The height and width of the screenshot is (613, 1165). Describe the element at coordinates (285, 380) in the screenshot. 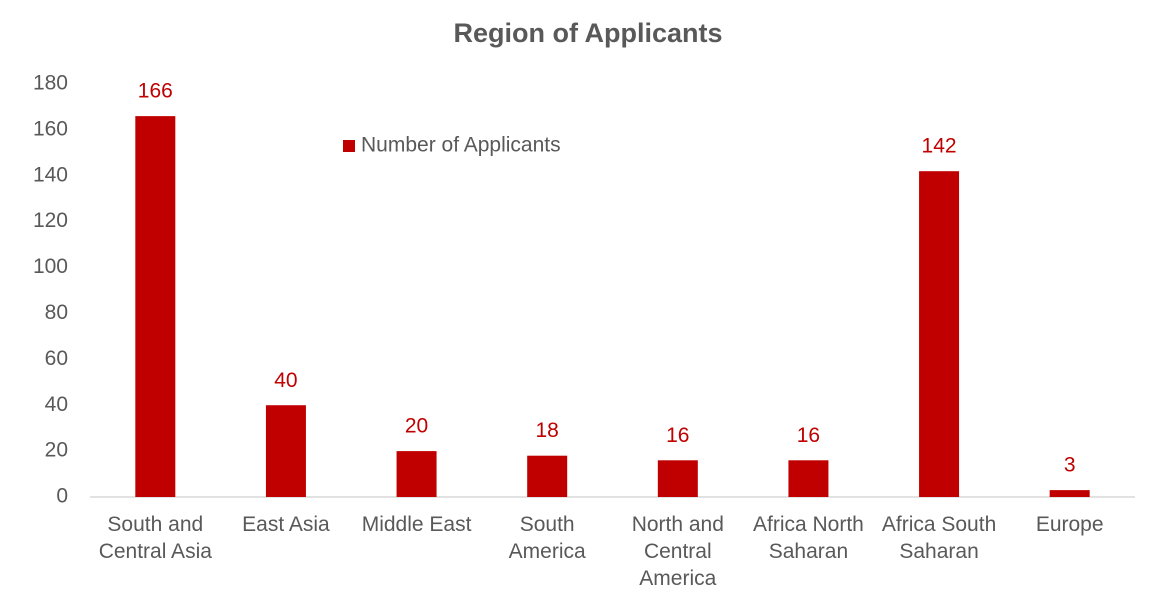

I see `data-label: 40` at that location.